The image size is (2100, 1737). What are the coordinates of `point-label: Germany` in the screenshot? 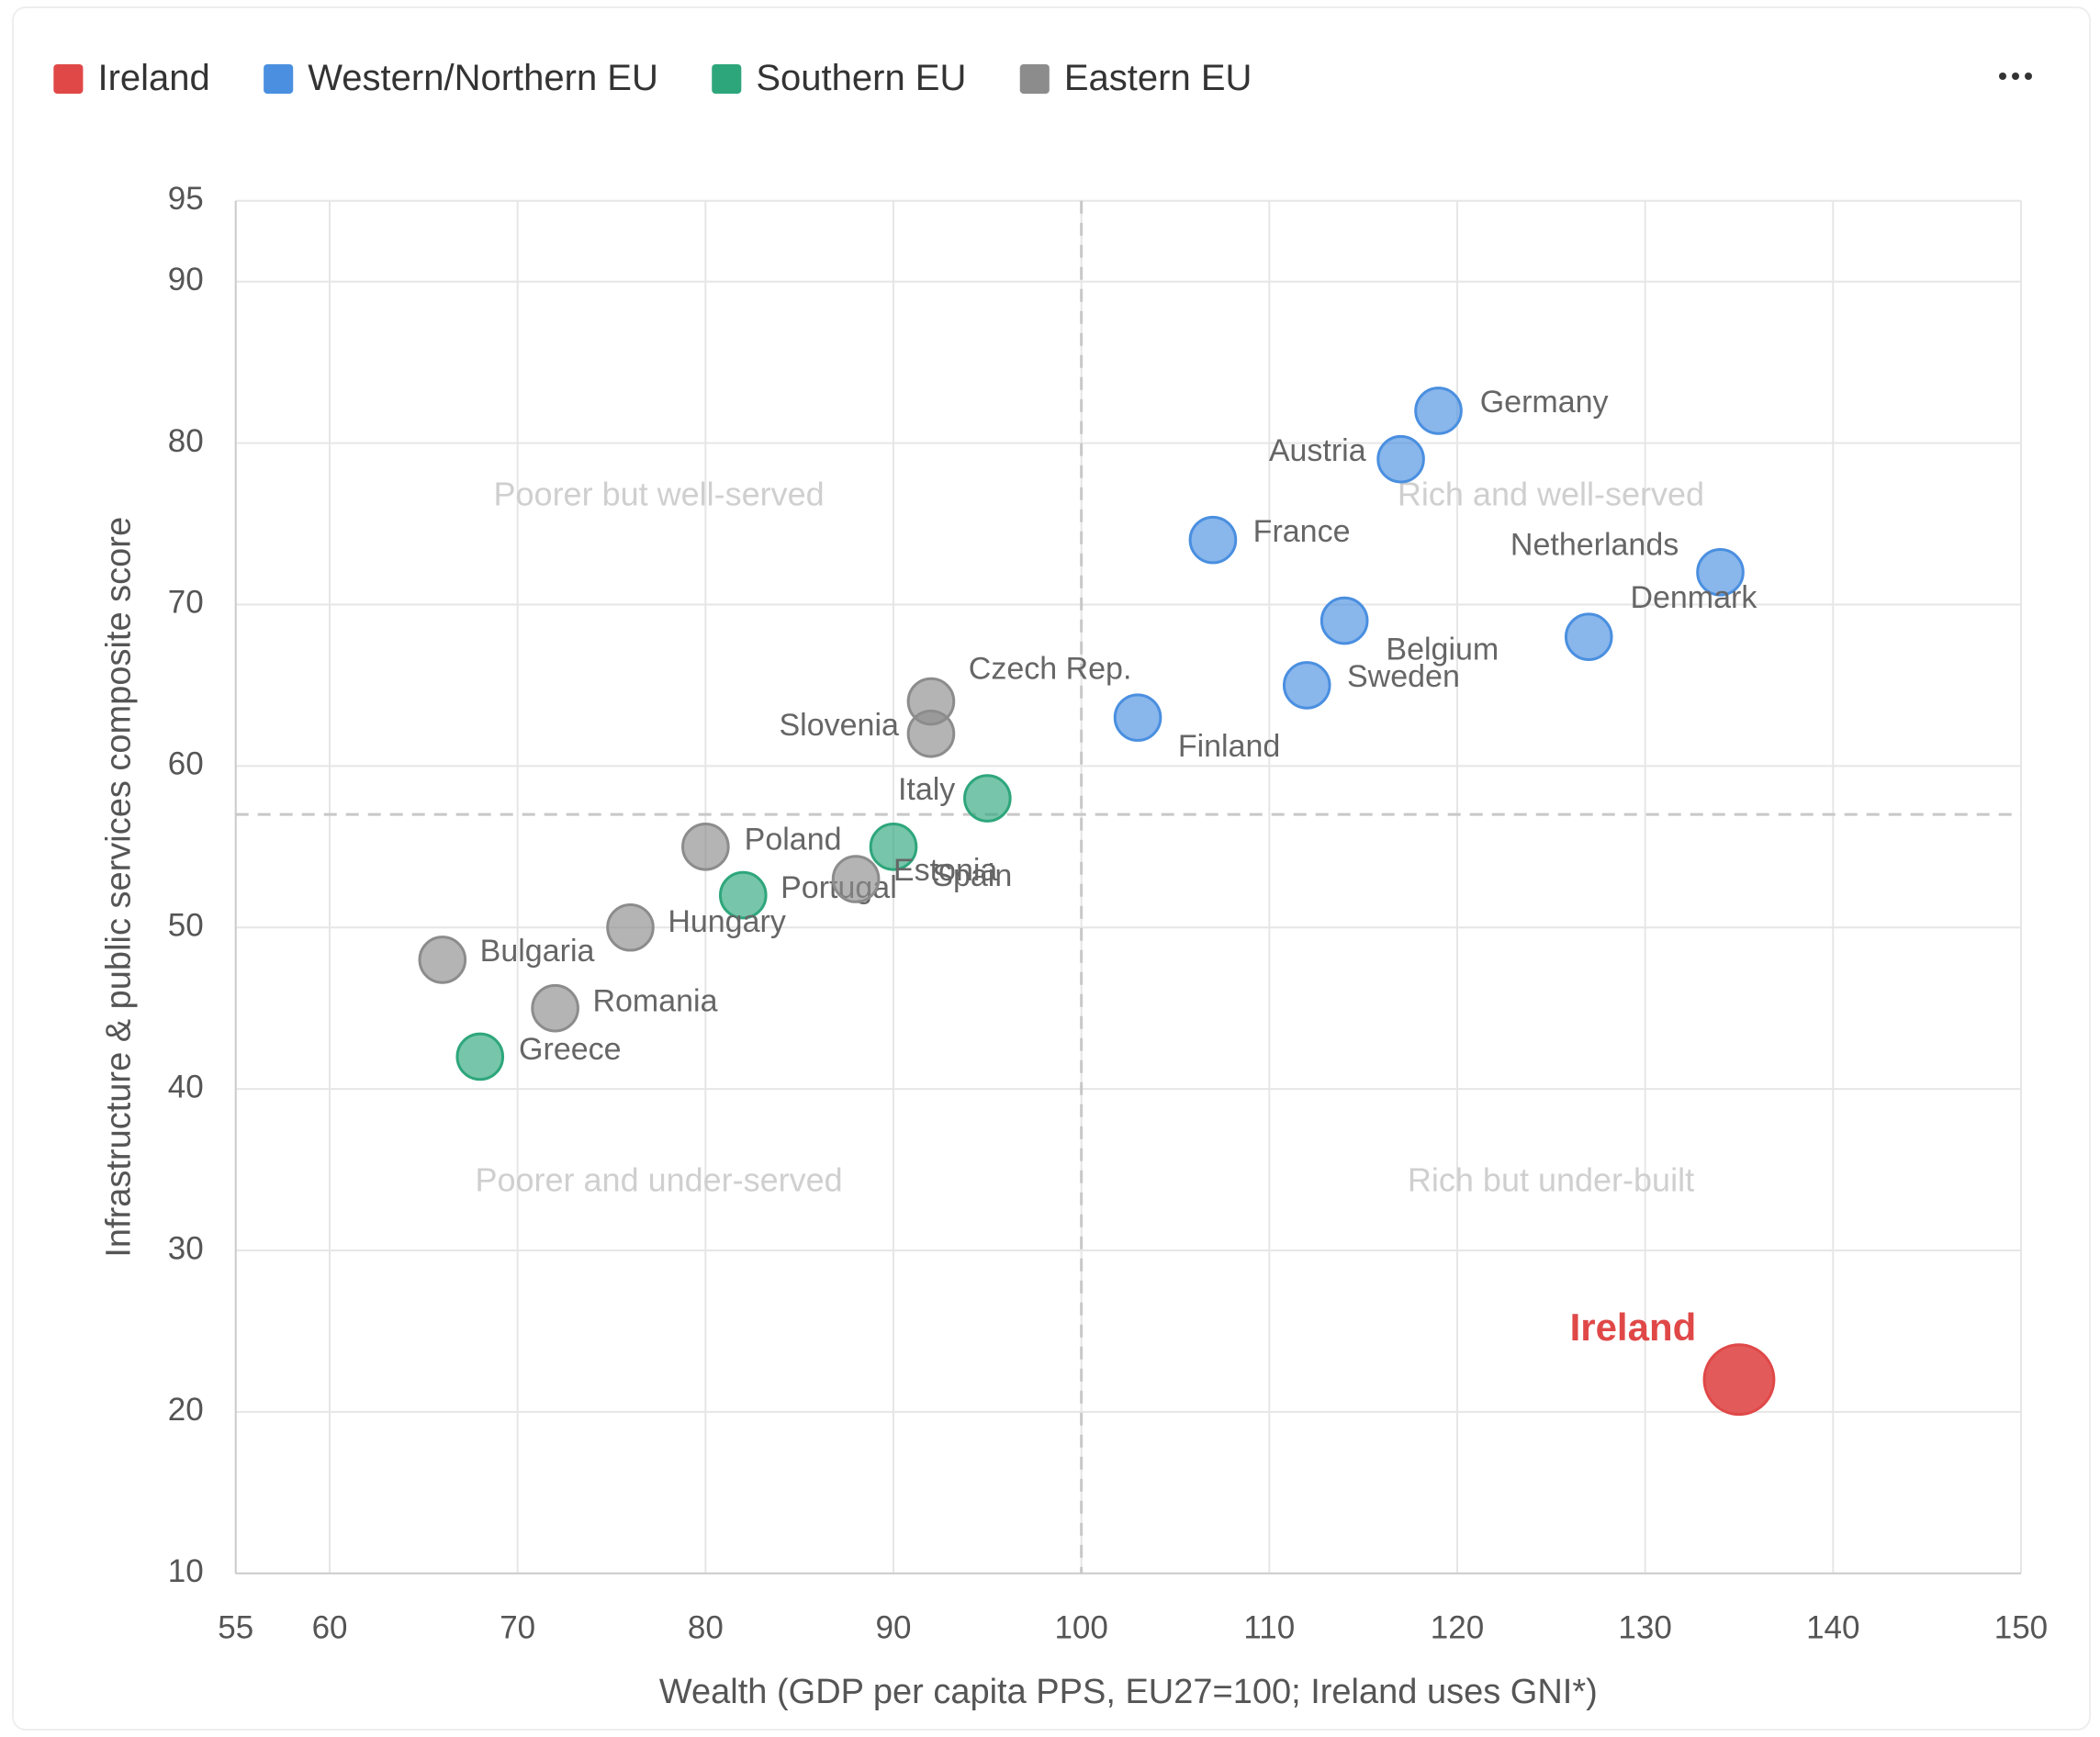 It's located at (1544, 402).